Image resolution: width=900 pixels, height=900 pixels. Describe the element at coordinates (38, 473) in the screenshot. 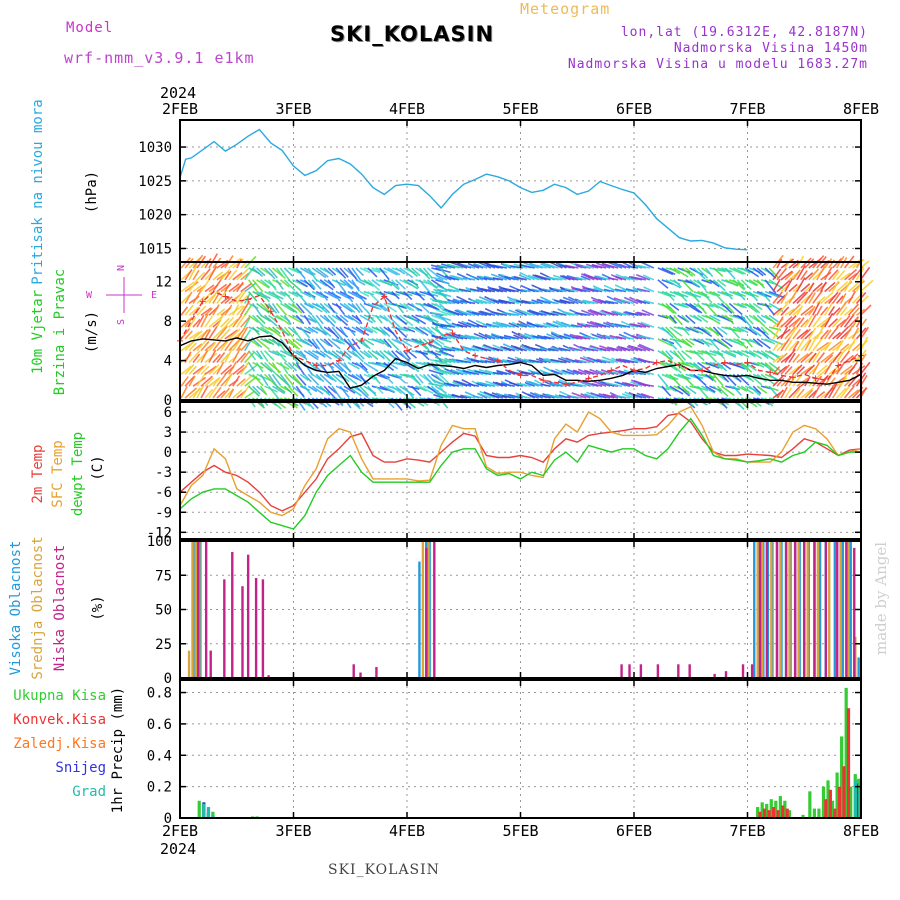

I see `temp-axis-title-2m: 2m Temp` at that location.